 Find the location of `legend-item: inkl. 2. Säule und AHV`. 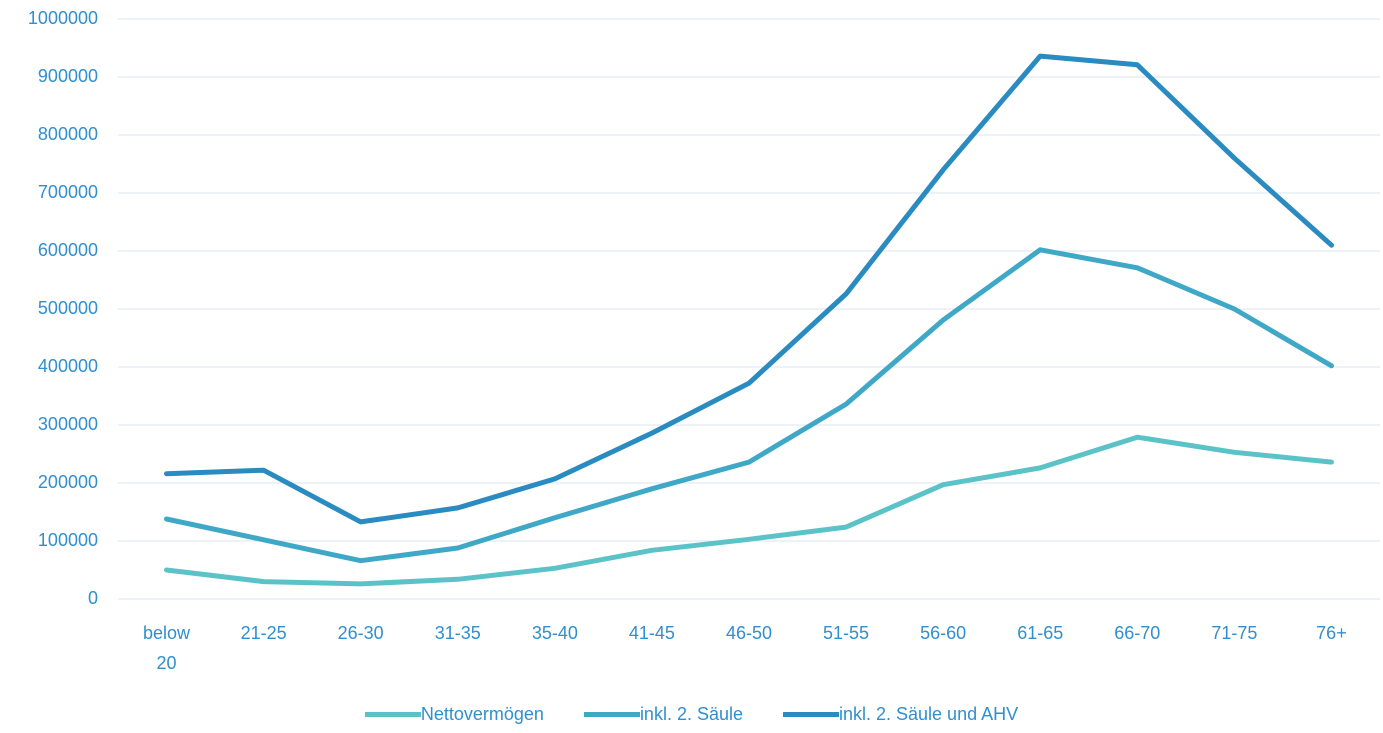

legend-item: inkl. 2. Säule und AHV is located at coordinates (900, 714).